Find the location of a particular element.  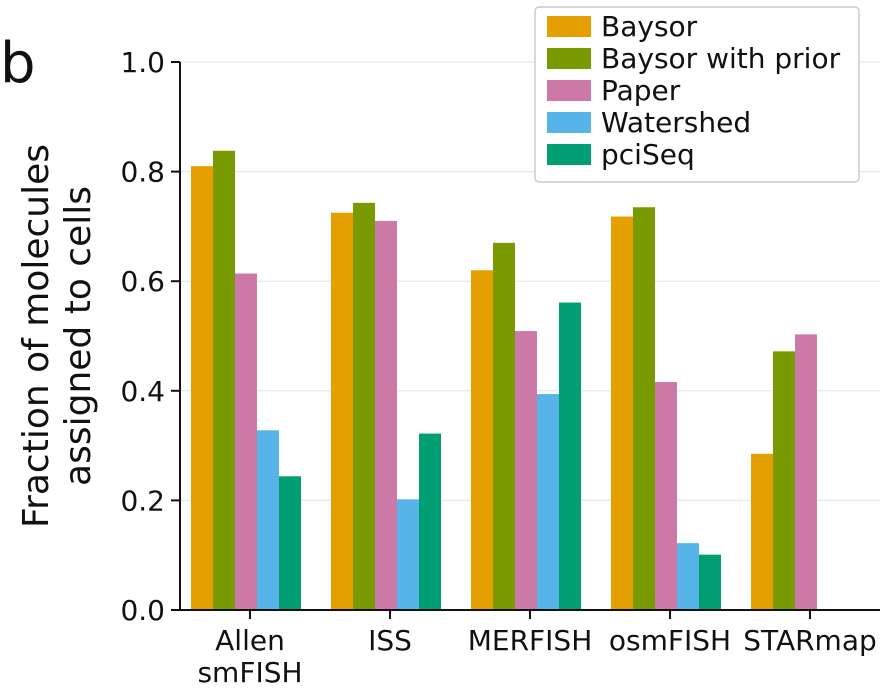

x-tick-label: smFISH is located at coordinates (249, 672).